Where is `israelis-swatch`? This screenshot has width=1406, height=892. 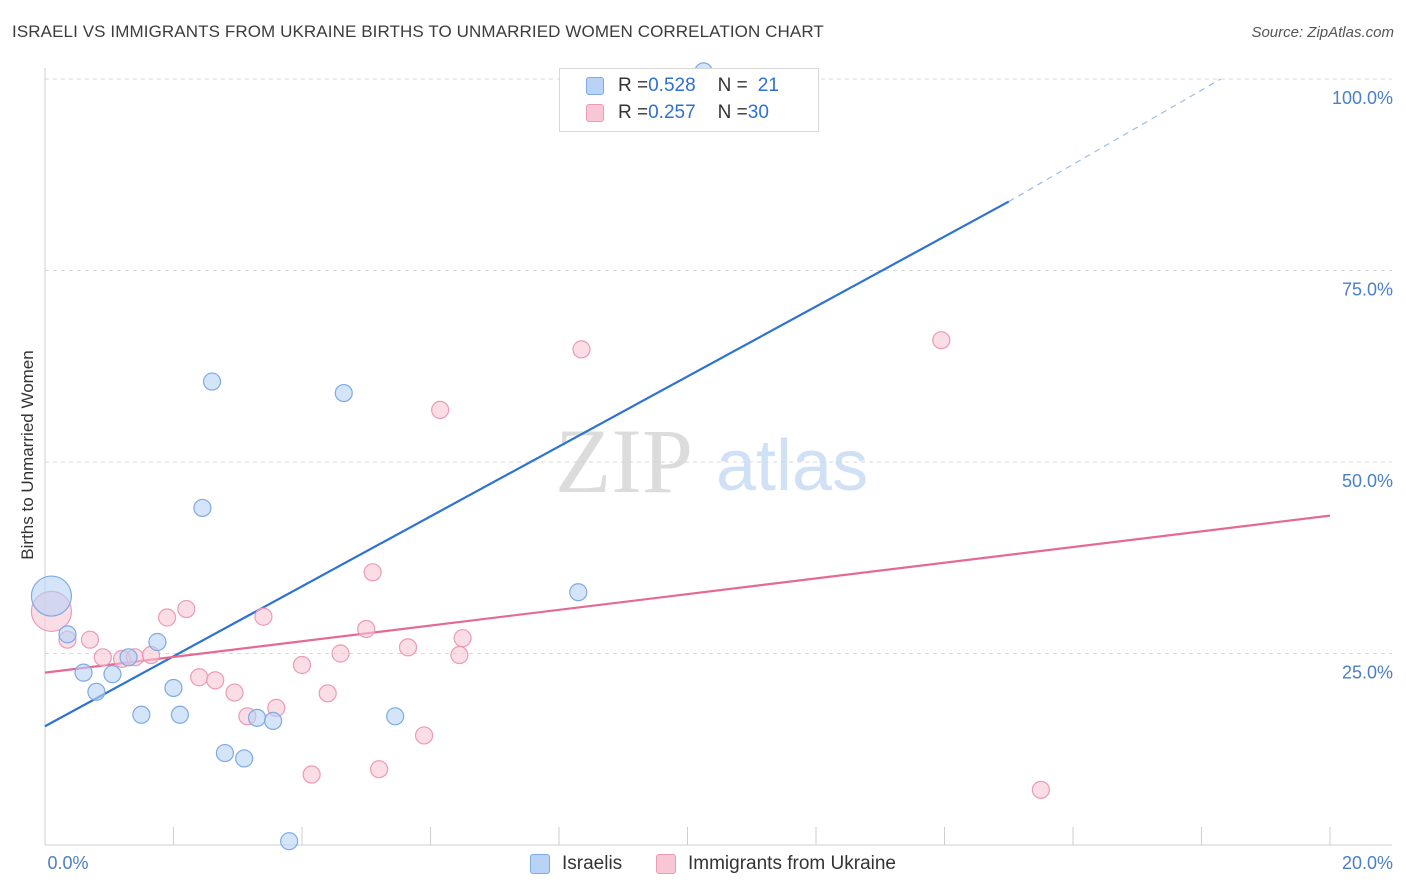
israelis-swatch is located at coordinates (595, 86).